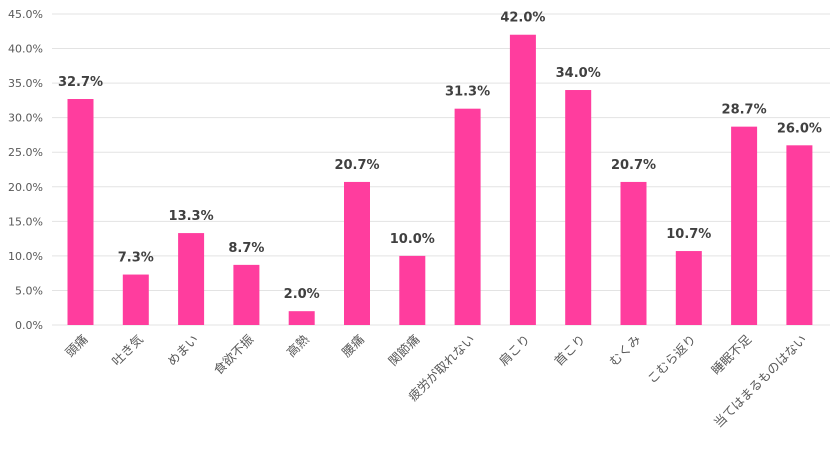 This screenshot has height=469, width=840. I want to click on data-label: 10.7%, so click(688, 234).